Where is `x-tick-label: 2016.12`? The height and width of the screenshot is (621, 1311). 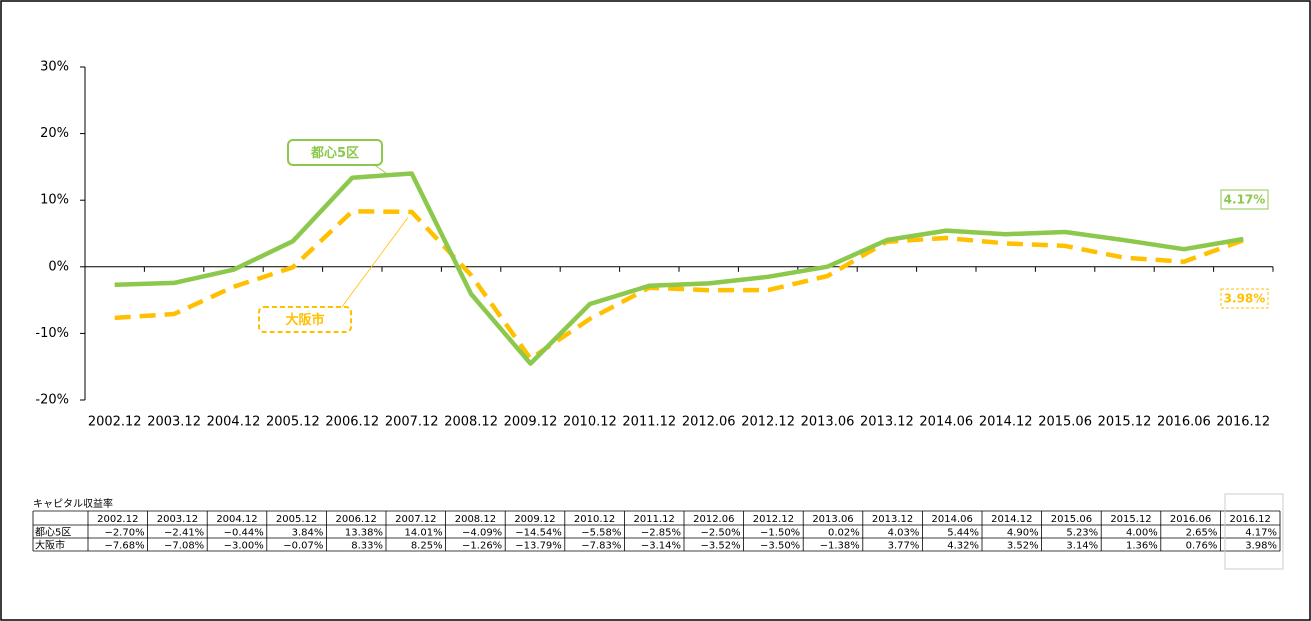 x-tick-label: 2016.12 is located at coordinates (1243, 422).